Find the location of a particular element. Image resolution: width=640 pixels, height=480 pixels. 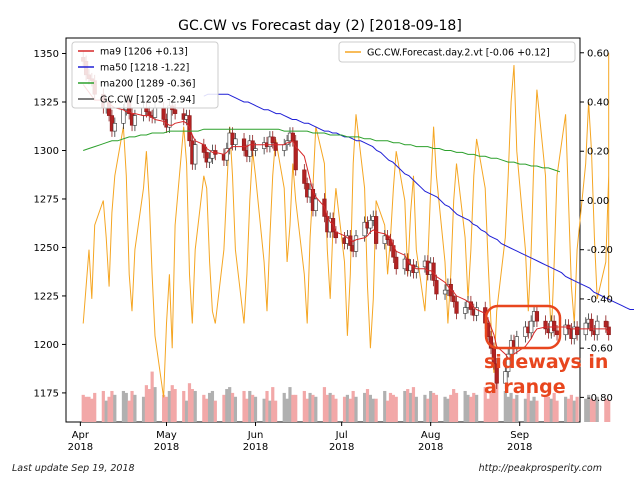

x-tick-label-month: Aug is located at coordinates (431, 435).